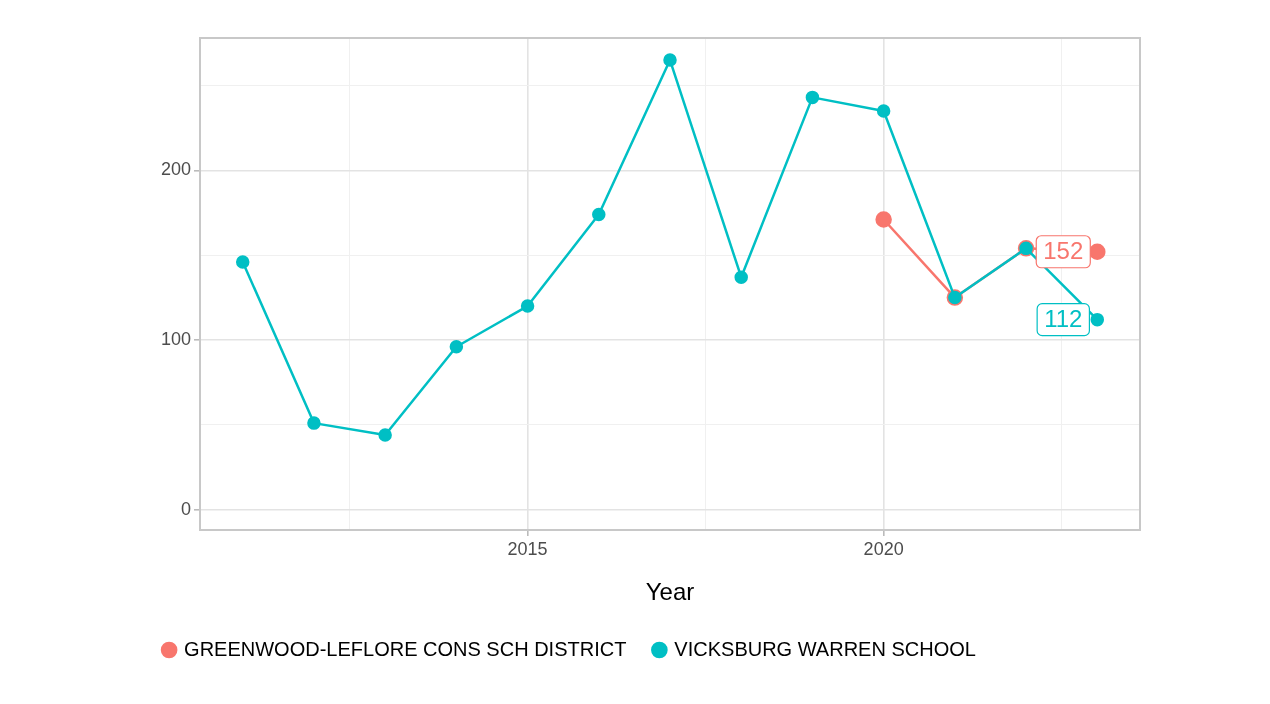 The width and height of the screenshot is (1270, 704). I want to click on y-tick-label: 0, so click(185, 508).